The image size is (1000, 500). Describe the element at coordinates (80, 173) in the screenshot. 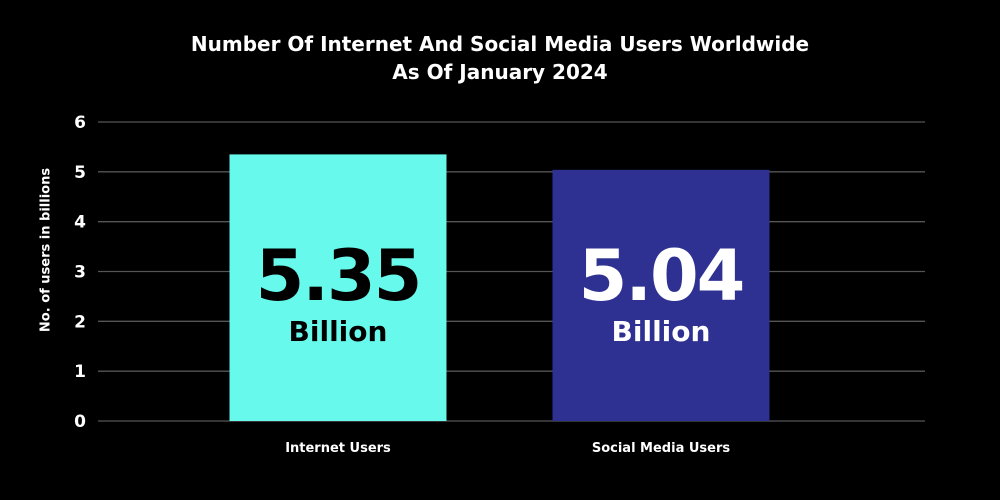

I see `y-tick-label: 5` at that location.